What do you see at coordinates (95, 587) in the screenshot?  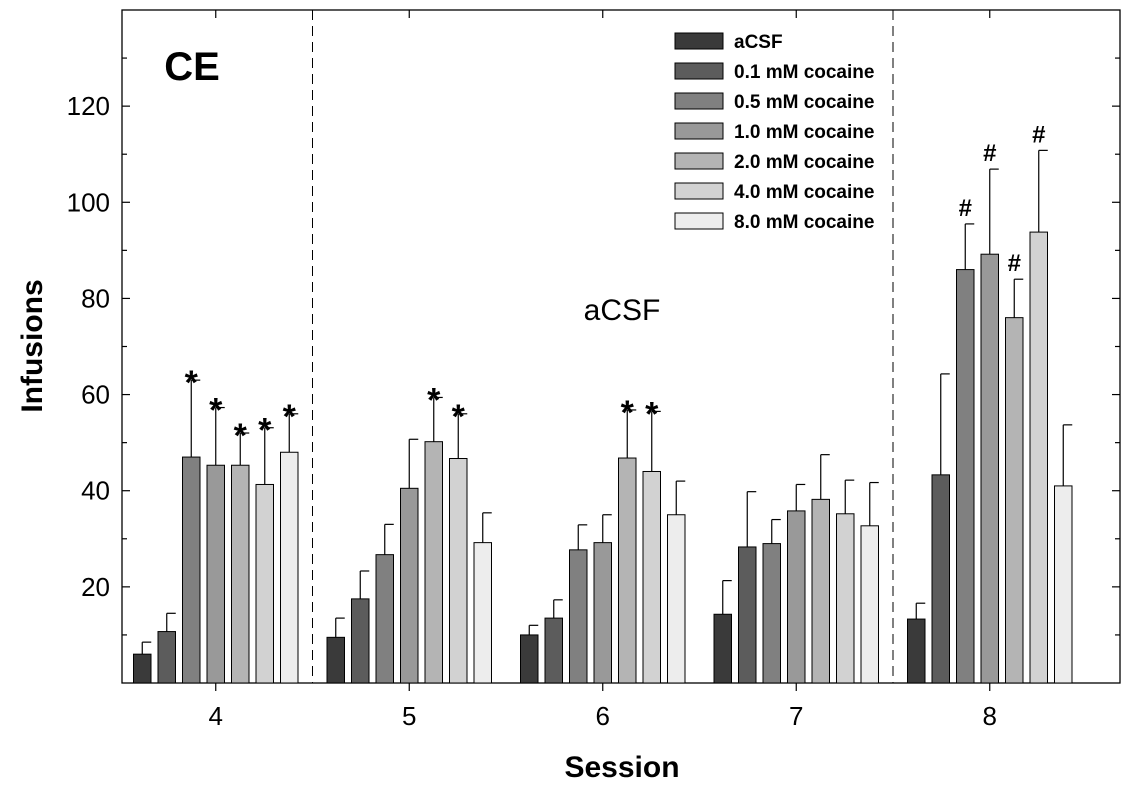 I see `y-tick-label: 20` at bounding box center [95, 587].